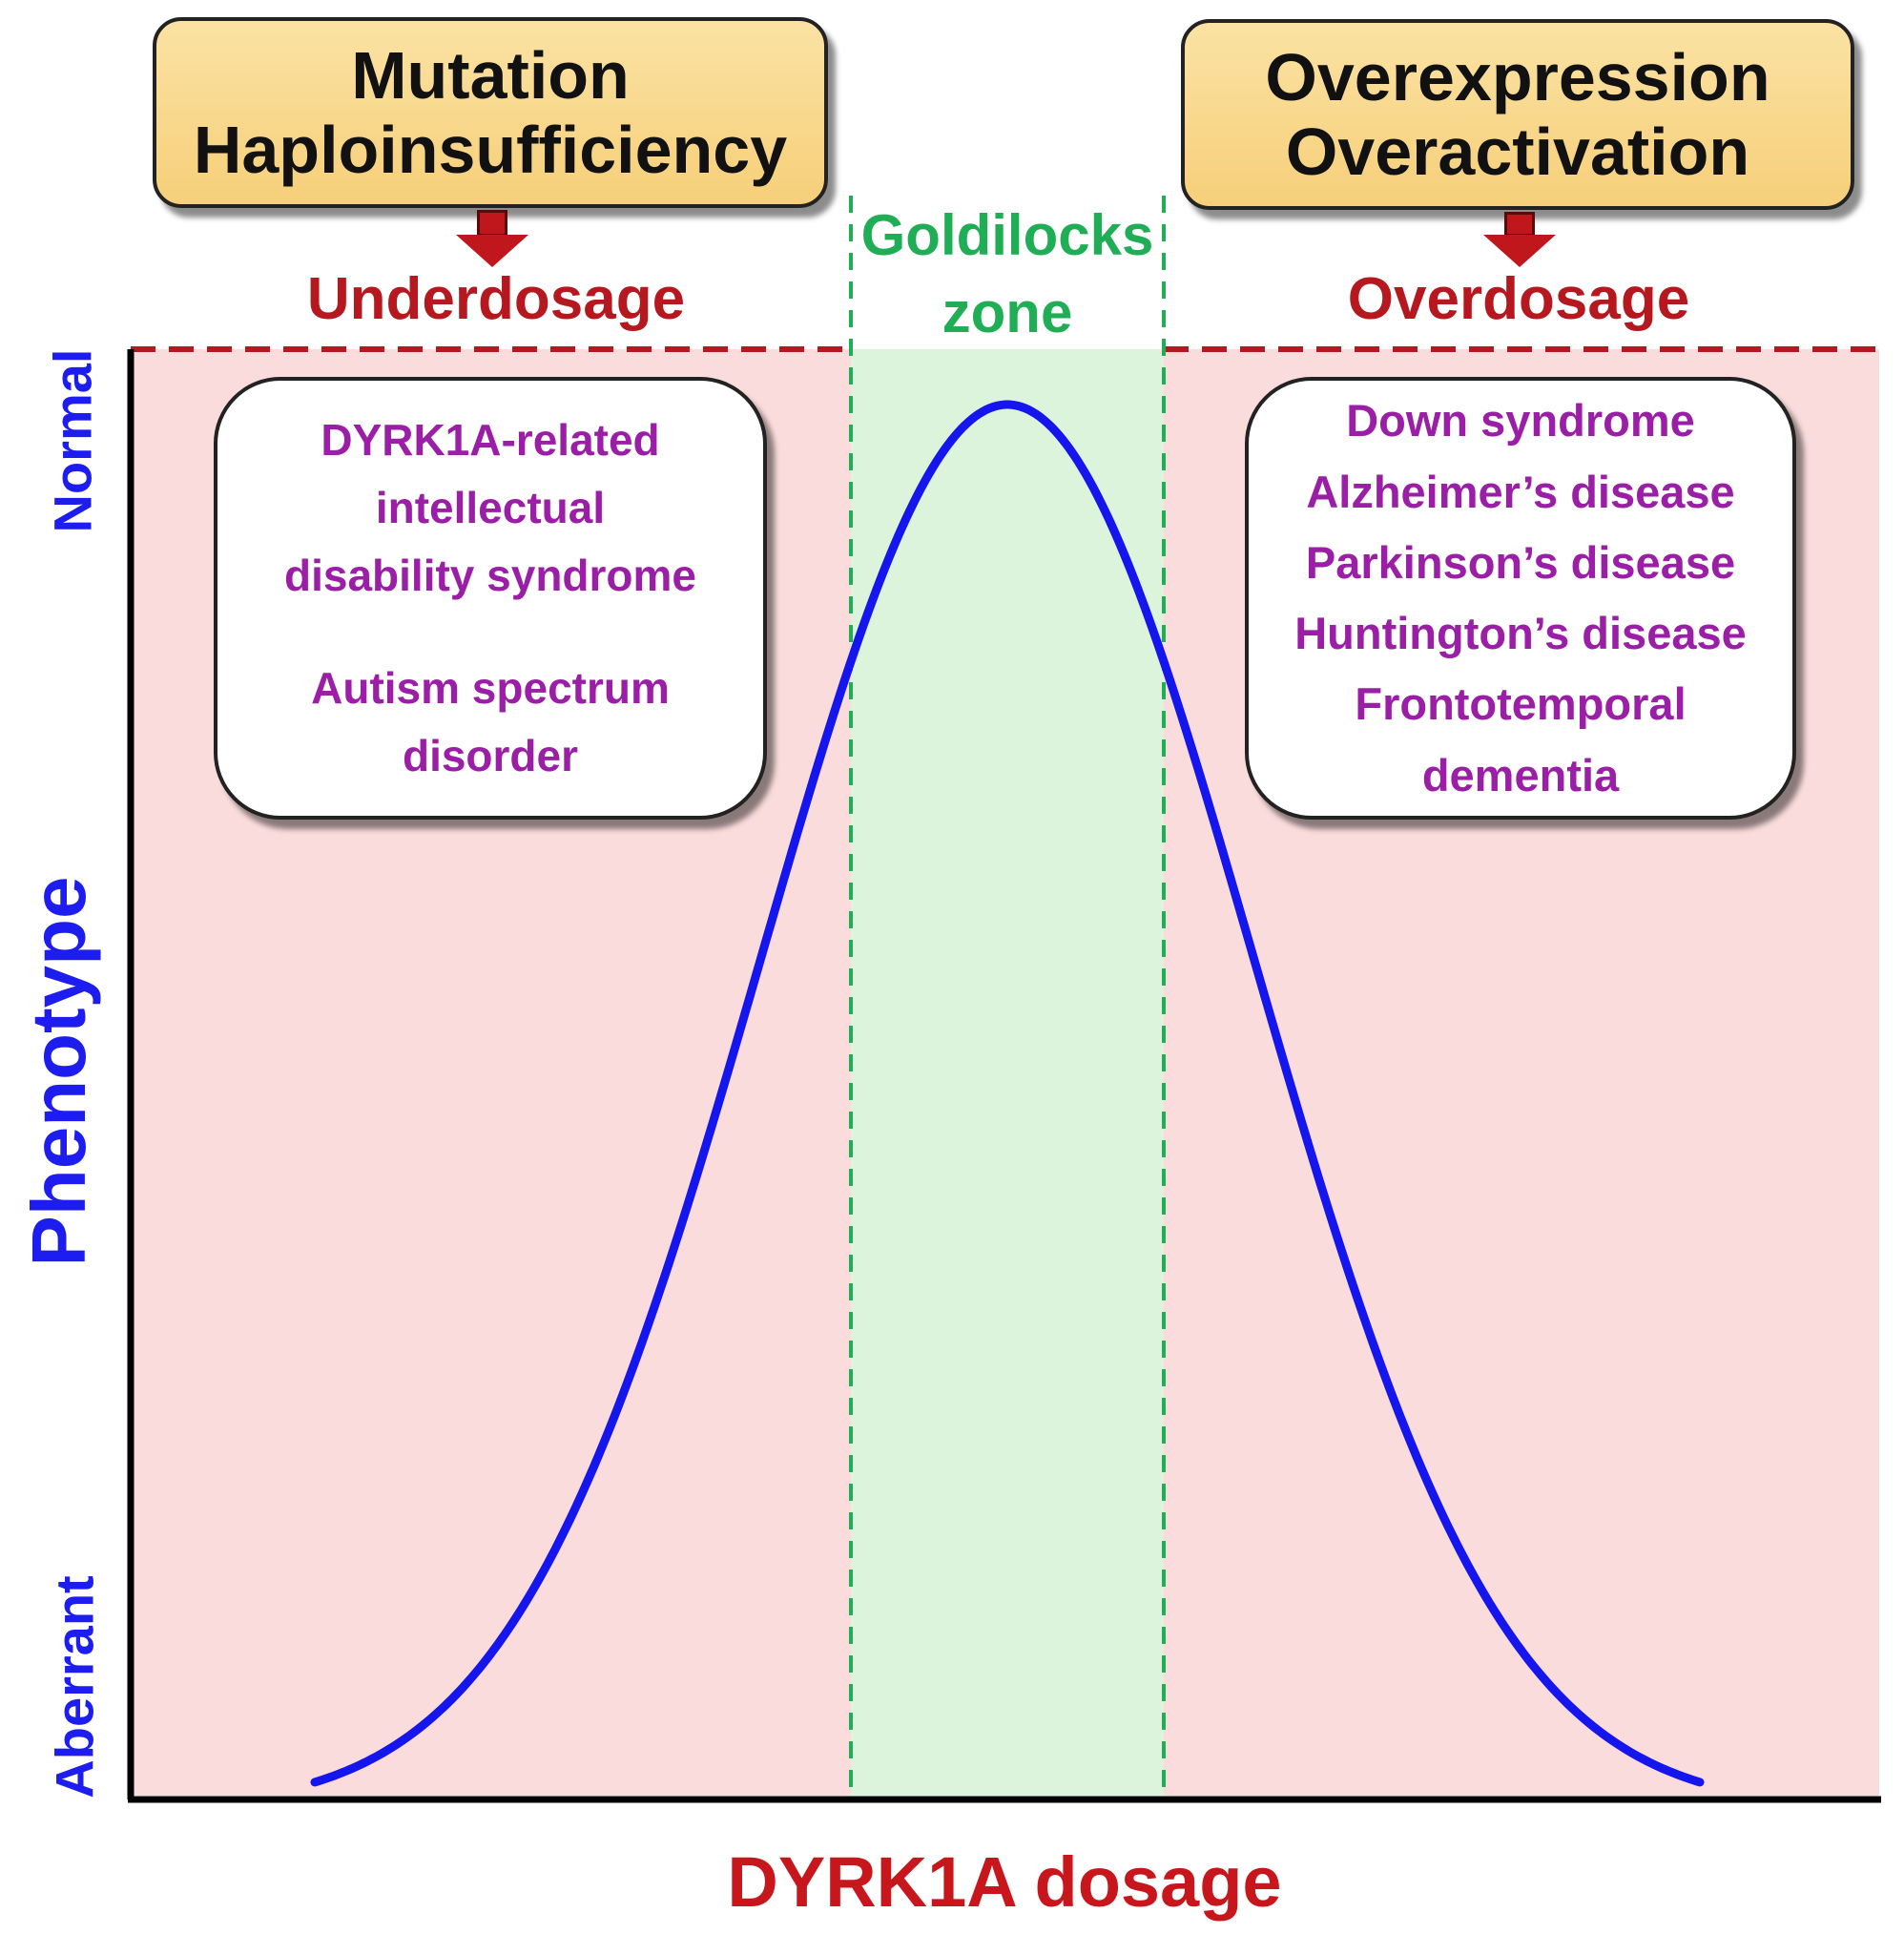 The image size is (1904, 1934). Describe the element at coordinates (1520, 491) in the screenshot. I see `condition-alzheimers: Alzheimer’s disease` at that location.